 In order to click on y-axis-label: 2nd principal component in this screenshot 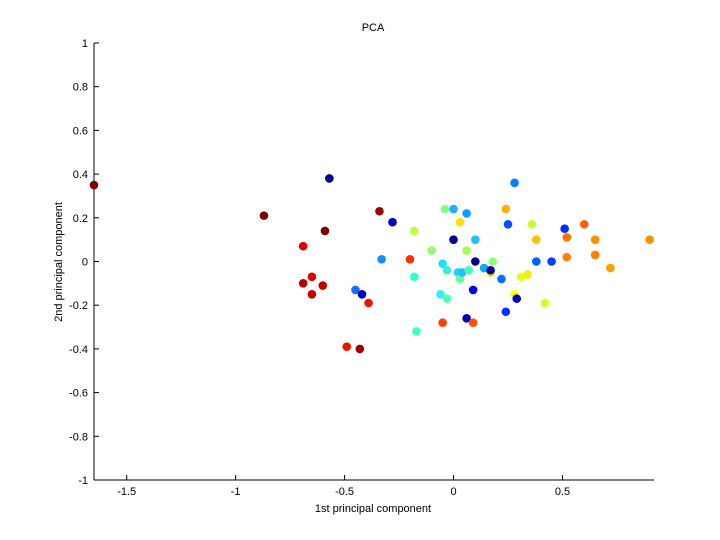, I will do `click(59, 262)`.